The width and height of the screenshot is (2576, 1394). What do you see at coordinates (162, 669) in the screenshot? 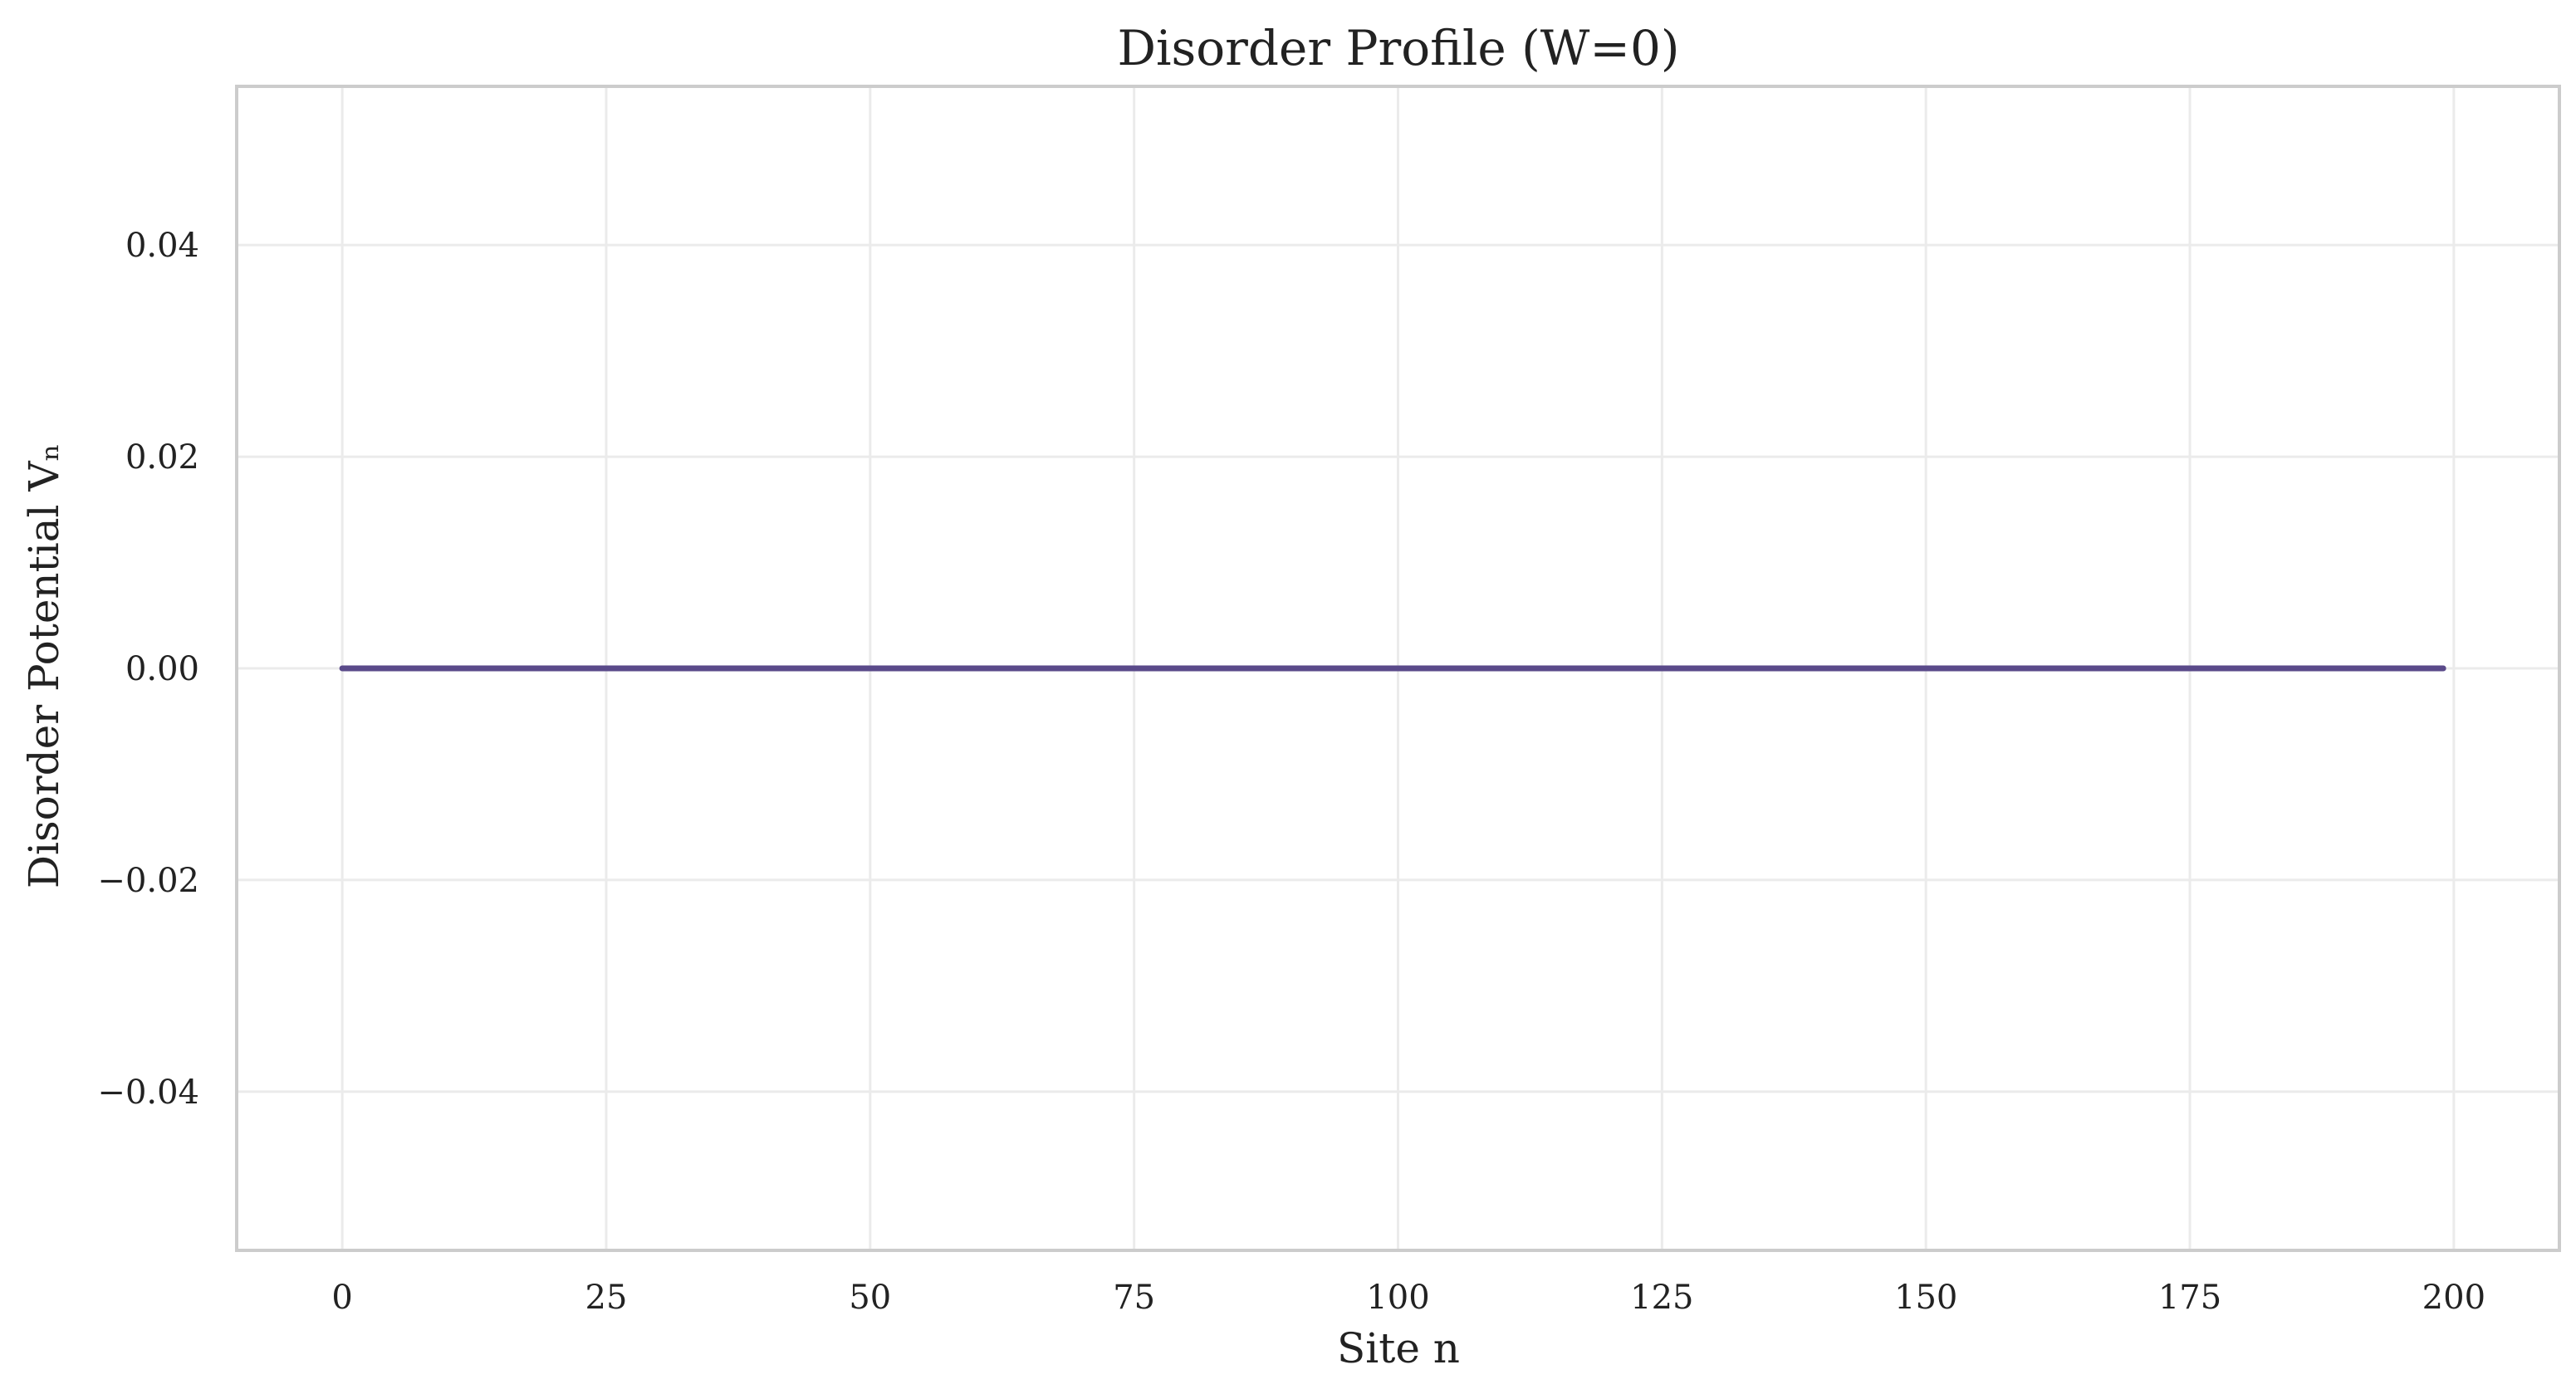
I see `y-tick-label: 0.00` at bounding box center [162, 669].